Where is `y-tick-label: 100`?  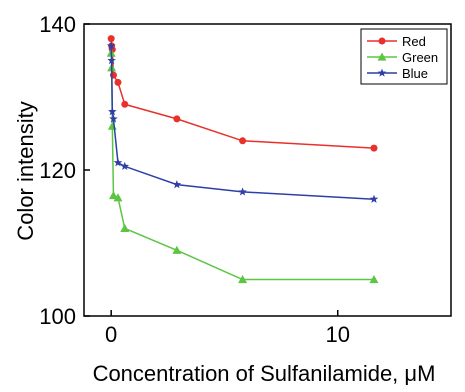 y-tick-label: 100 is located at coordinates (57, 316).